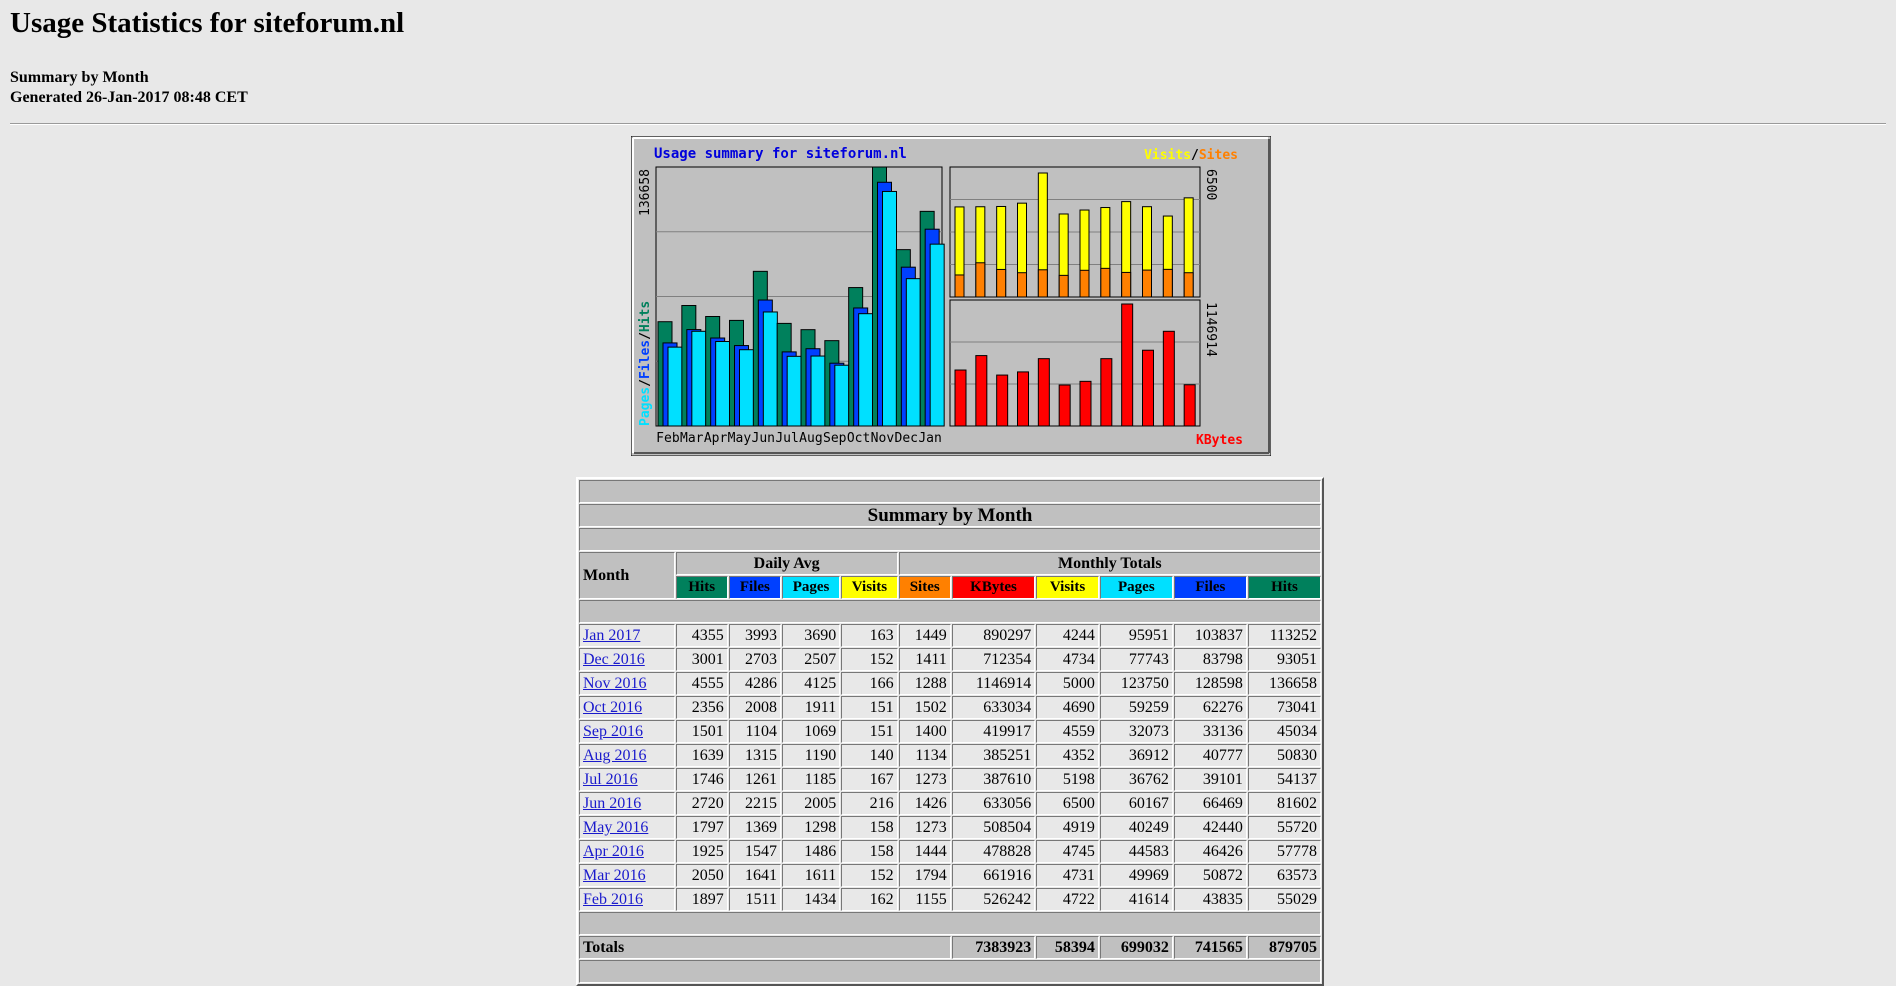  Describe the element at coordinates (754, 659) in the screenshot. I see `value-cell: 2703` at that location.